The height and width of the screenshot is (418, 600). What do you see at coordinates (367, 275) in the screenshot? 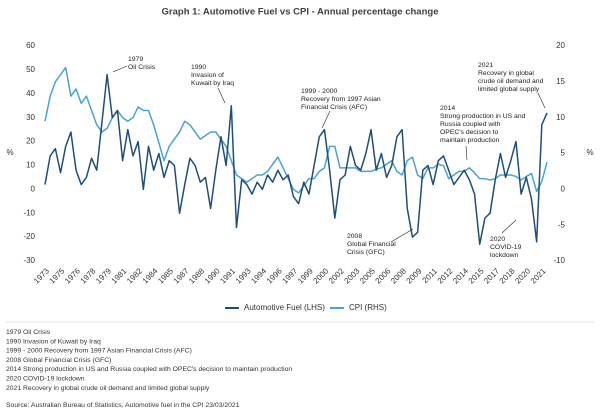
I see `x-tick-label: 2005` at bounding box center [367, 275].